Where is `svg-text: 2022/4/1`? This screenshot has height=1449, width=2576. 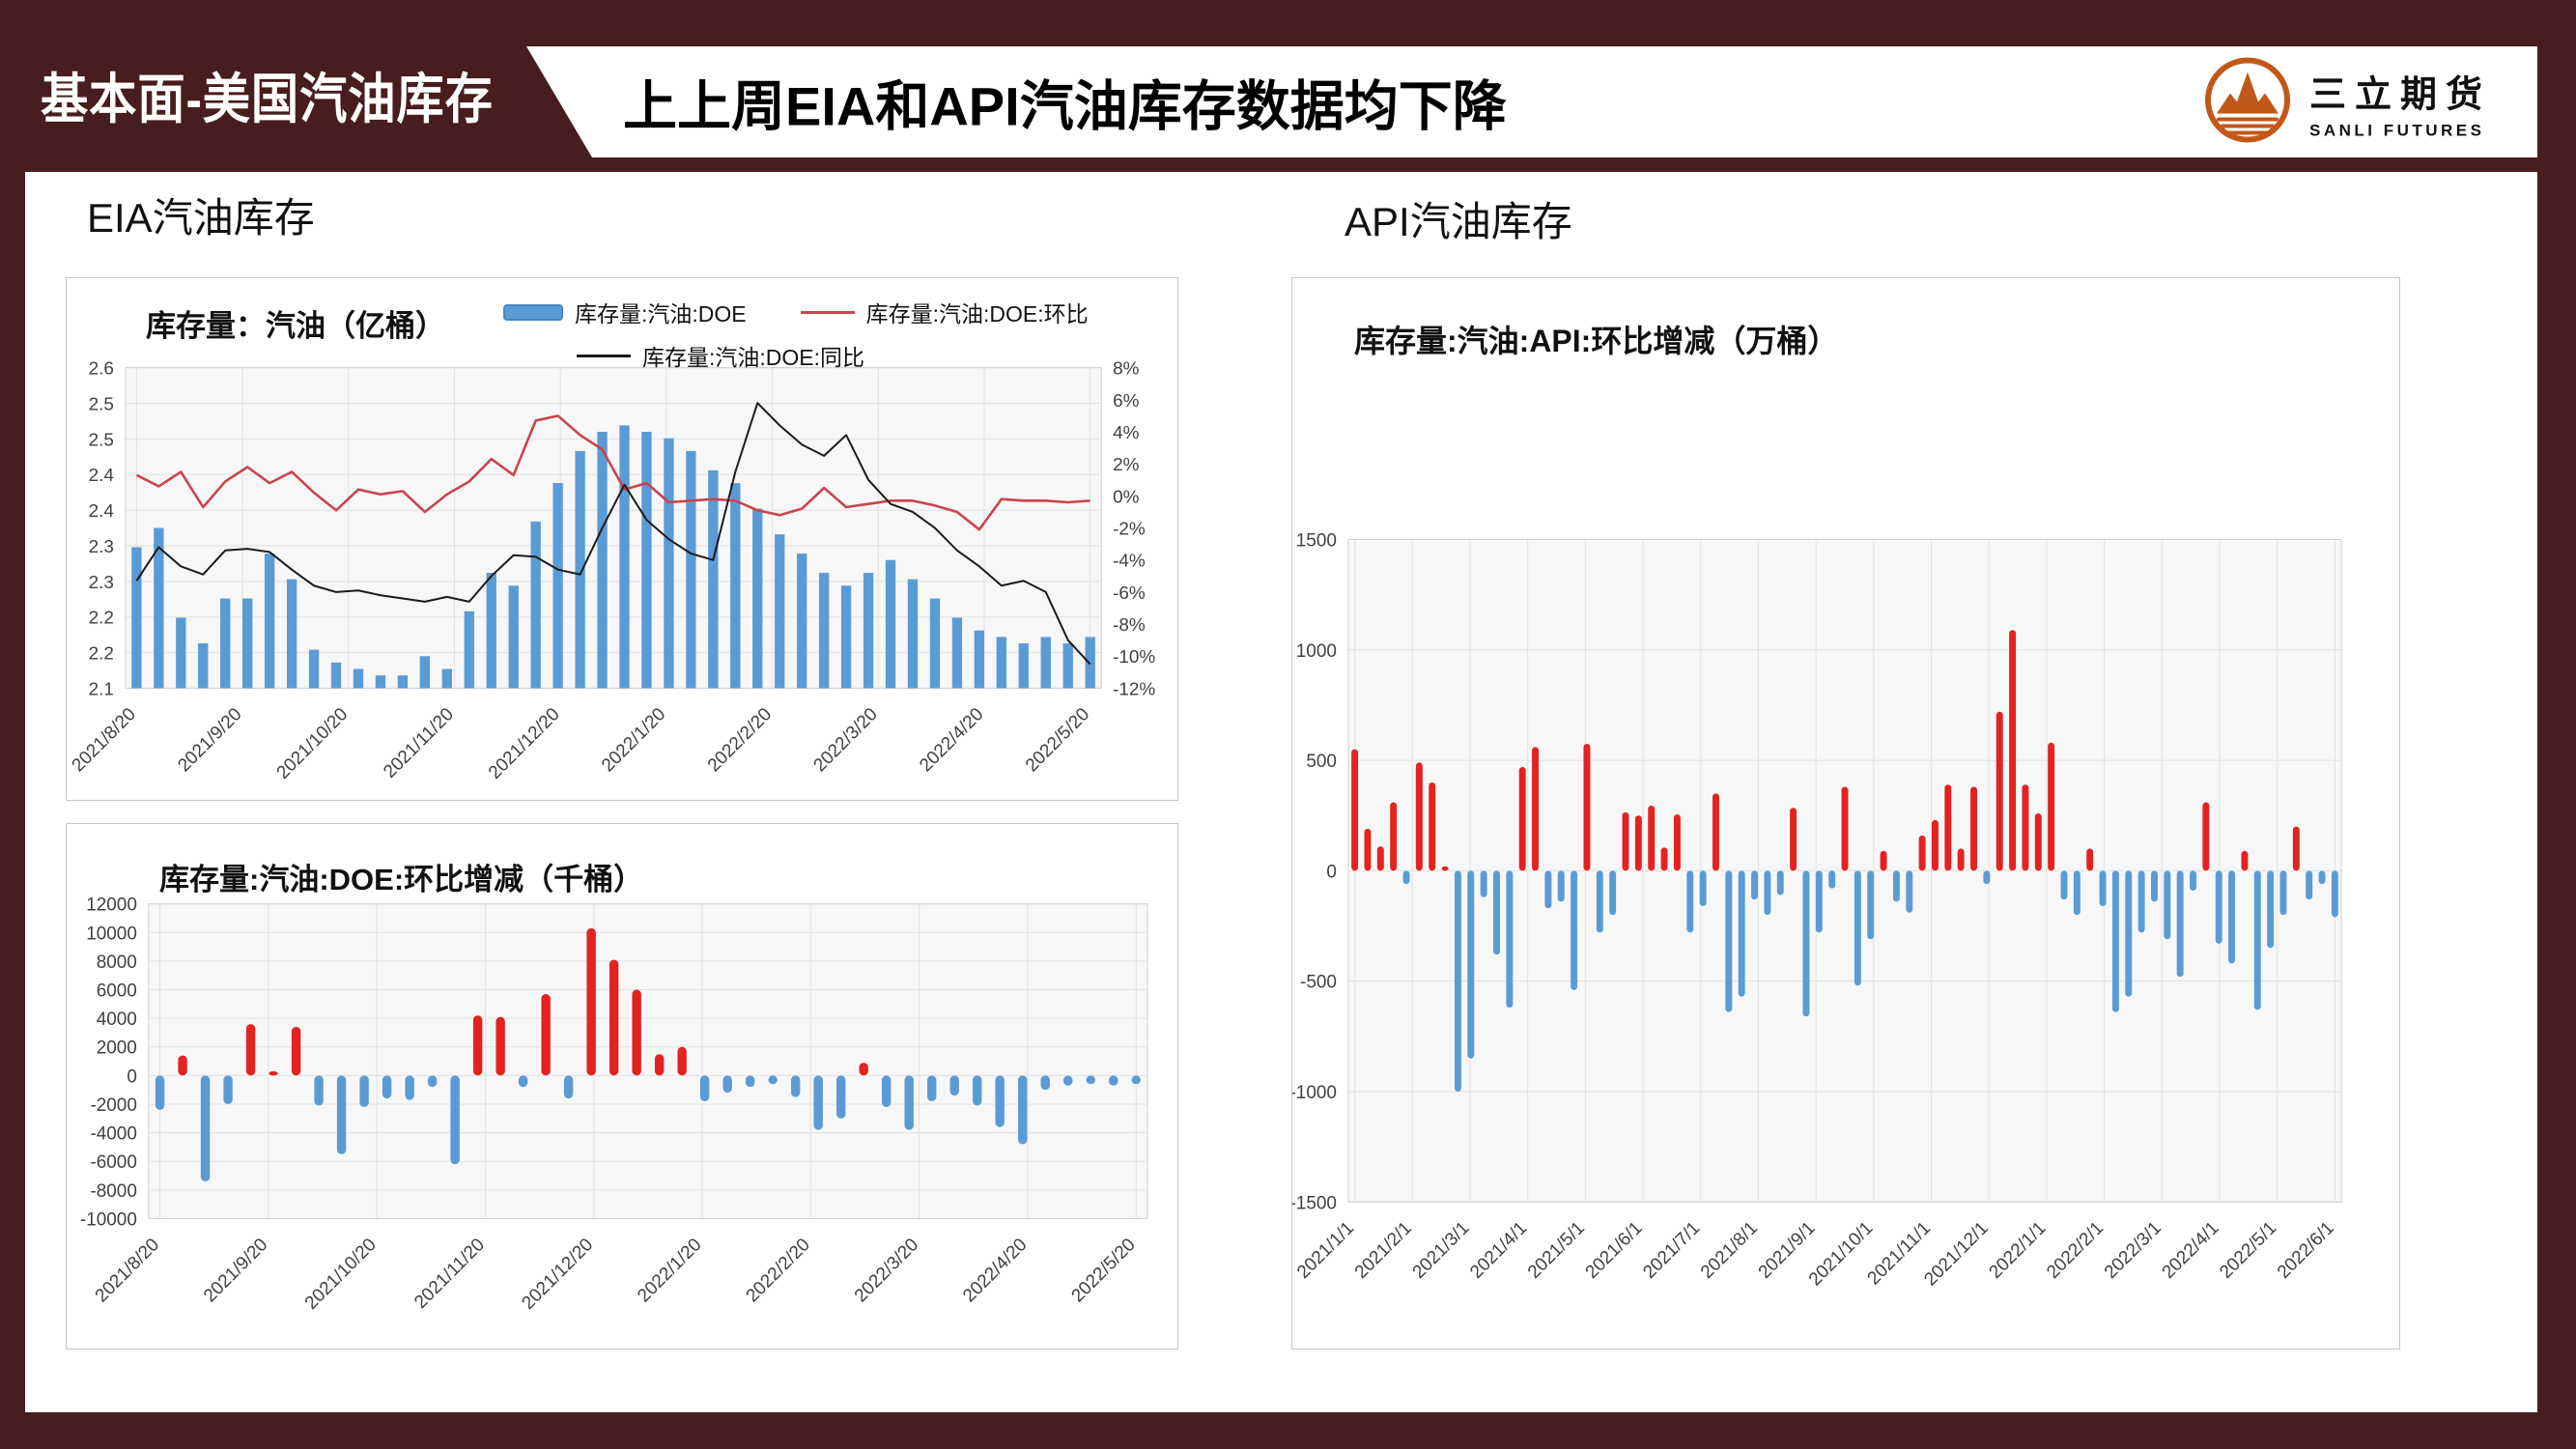 svg-text: 2022/4/1 is located at coordinates (2191, 1250).